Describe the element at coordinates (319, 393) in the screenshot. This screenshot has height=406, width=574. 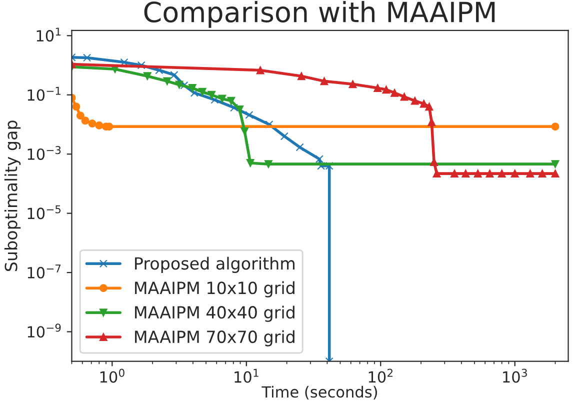
I see `x-axis-title: Time (seconds)` at that location.